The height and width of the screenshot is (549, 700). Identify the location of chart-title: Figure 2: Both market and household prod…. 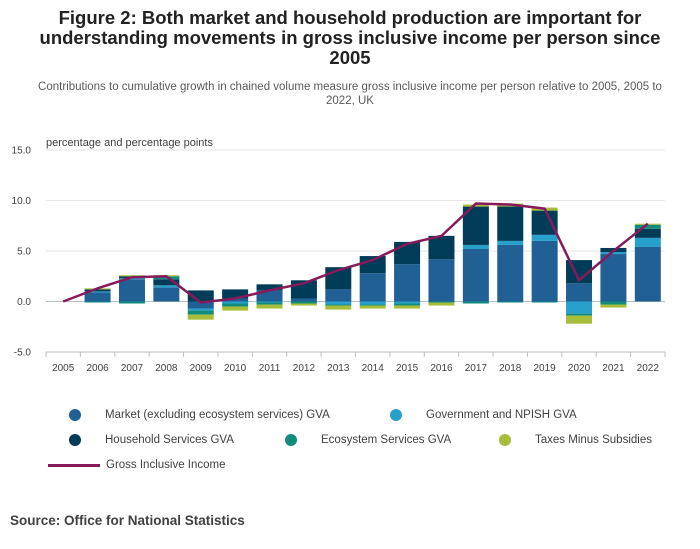
(350, 37).